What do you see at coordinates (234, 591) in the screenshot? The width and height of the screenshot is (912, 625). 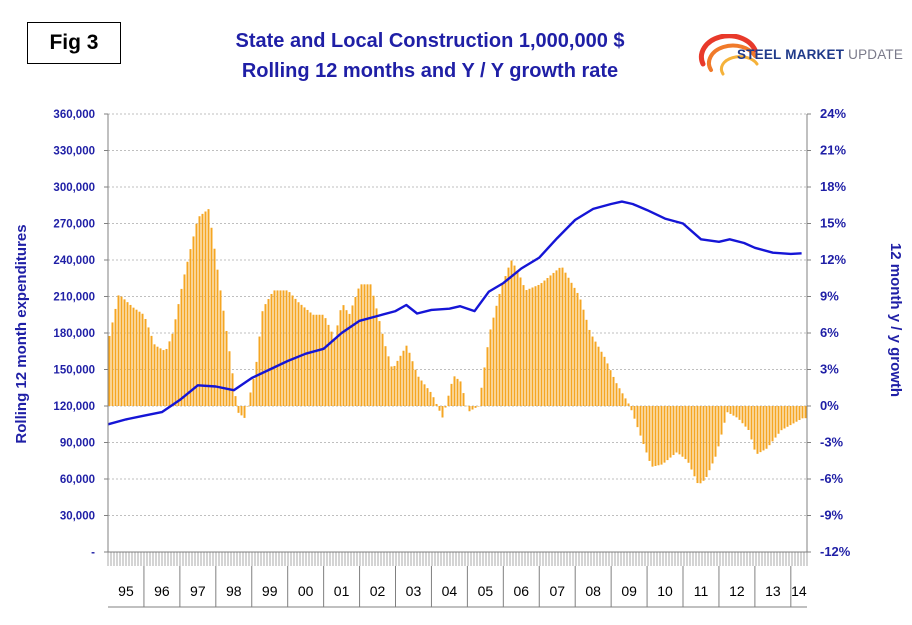 I see `x-tick-label-year: 98` at bounding box center [234, 591].